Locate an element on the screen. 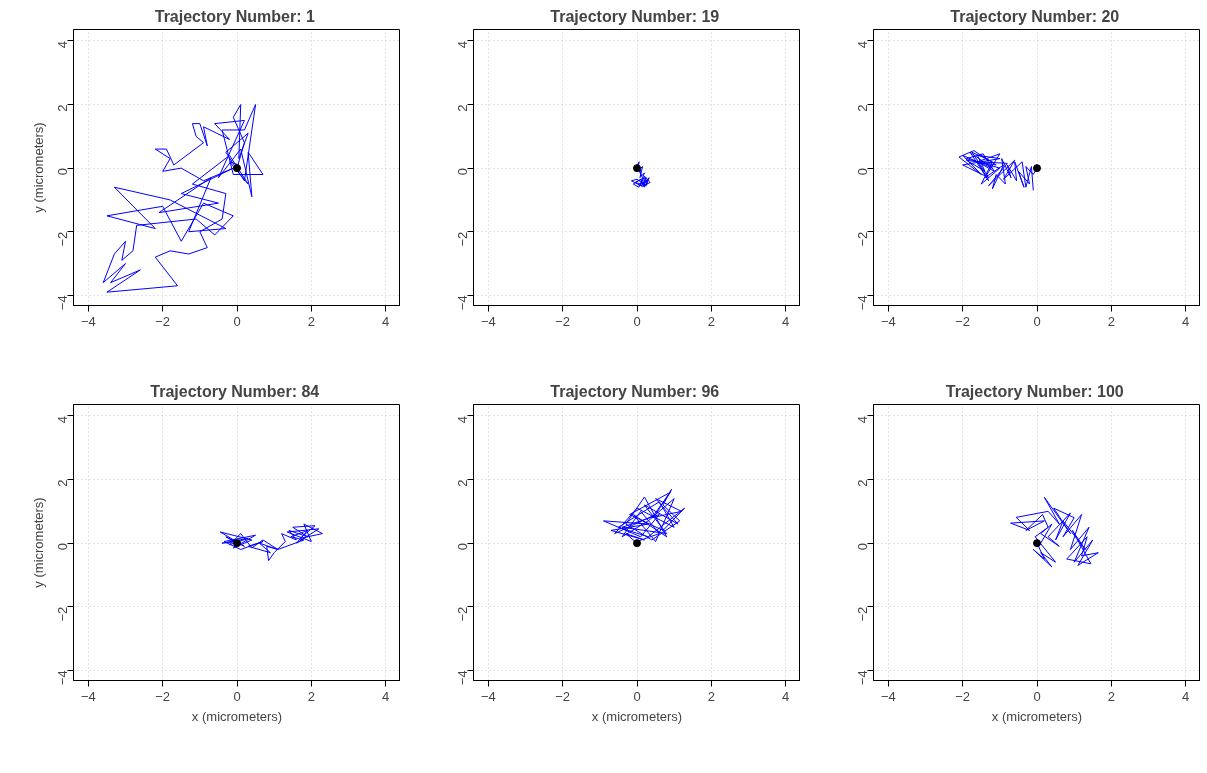 This screenshot has height=773, width=1207. chart-title: Trajectory Number: 1 is located at coordinates (234, 16).